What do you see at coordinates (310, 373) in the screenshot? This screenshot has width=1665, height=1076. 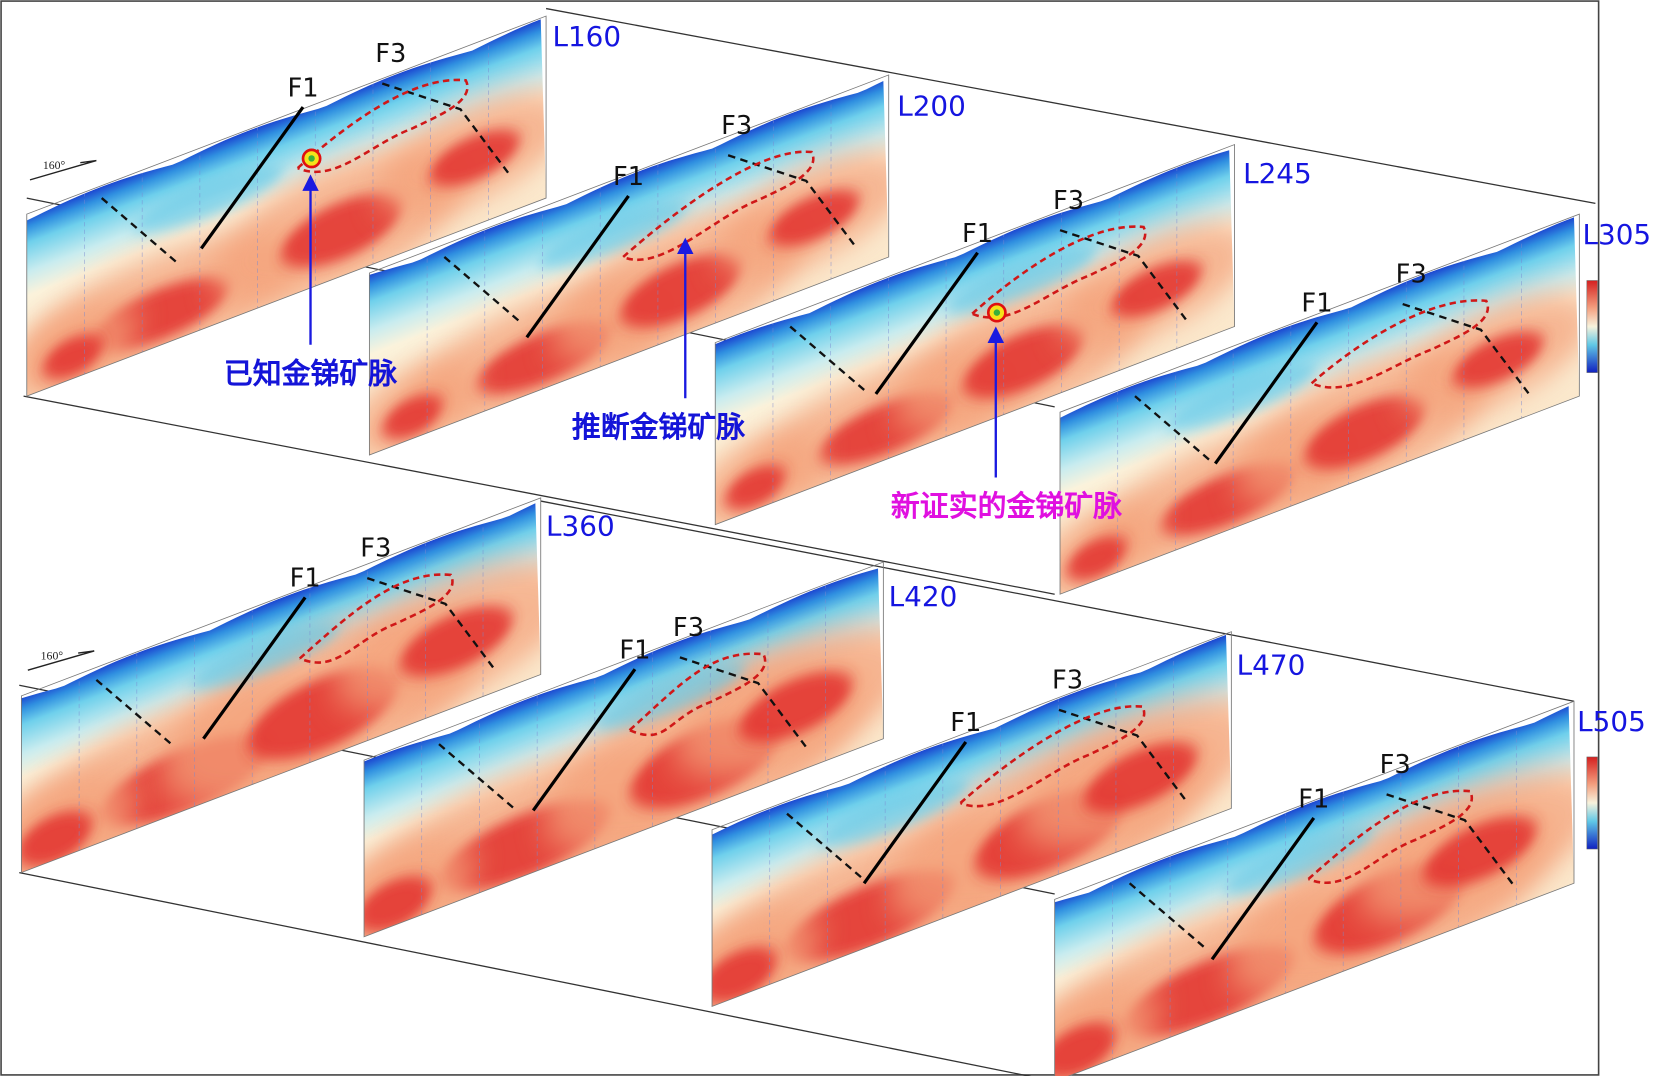 I see `annotation: 已知金锑矿脉` at bounding box center [310, 373].